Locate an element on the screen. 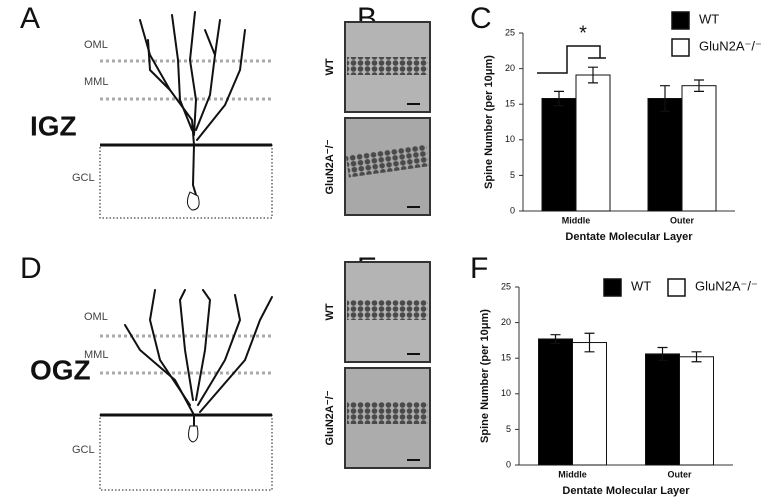 This screenshot has width=774, height=499. panel-label: D is located at coordinates (31, 268).